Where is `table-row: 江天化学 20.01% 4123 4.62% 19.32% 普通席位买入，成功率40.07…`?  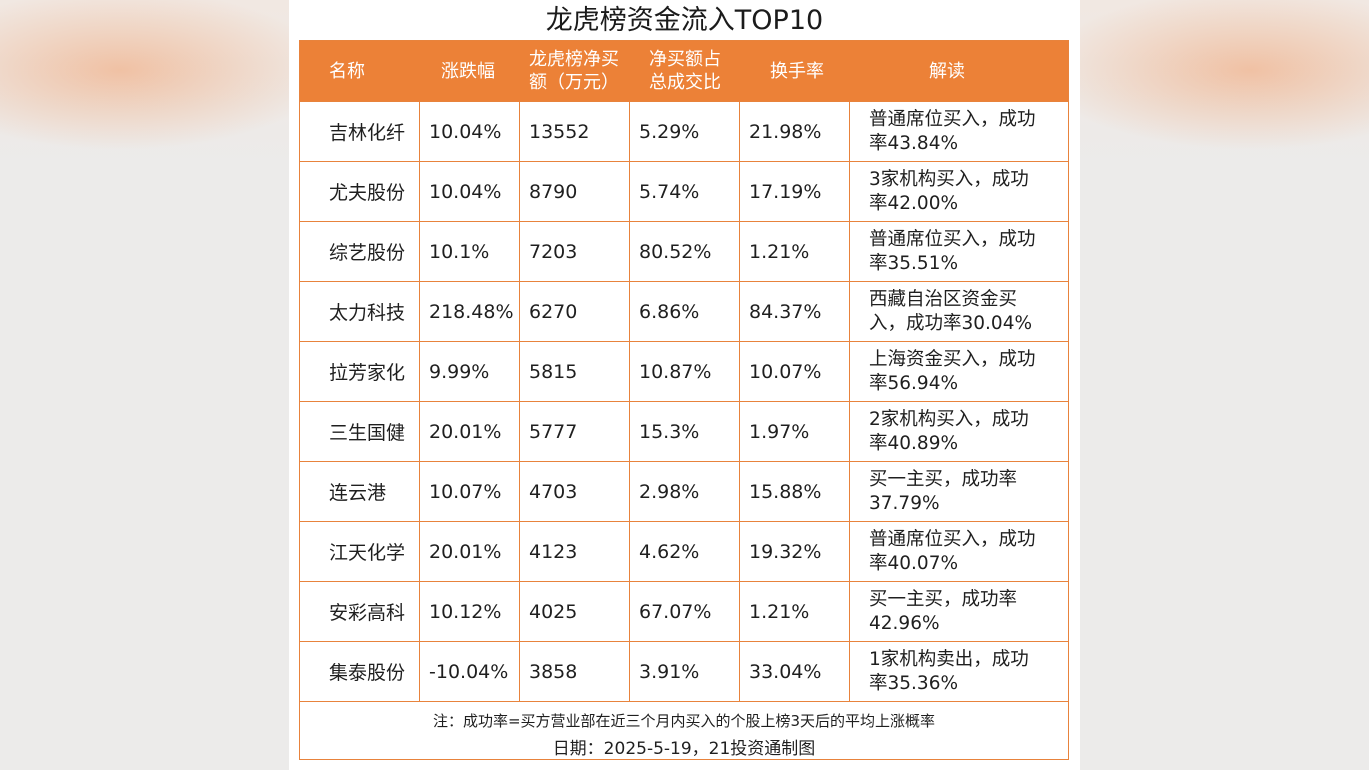 table-row: 江天化学 20.01% 4123 4.62% 19.32% 普通席位买入，成功率40.07… is located at coordinates (684, 551).